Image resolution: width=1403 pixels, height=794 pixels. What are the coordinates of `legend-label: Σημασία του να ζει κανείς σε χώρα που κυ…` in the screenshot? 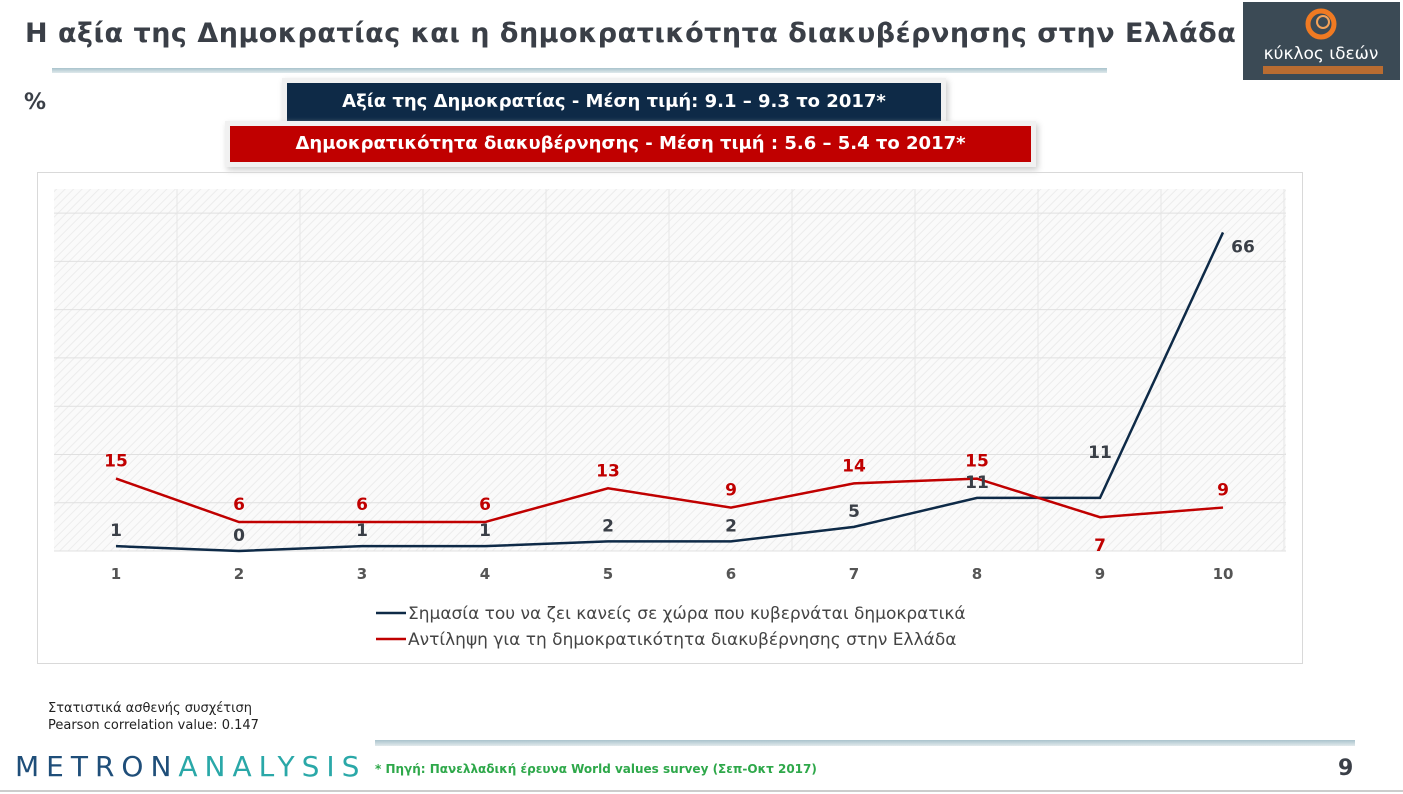 It's located at (687, 614).